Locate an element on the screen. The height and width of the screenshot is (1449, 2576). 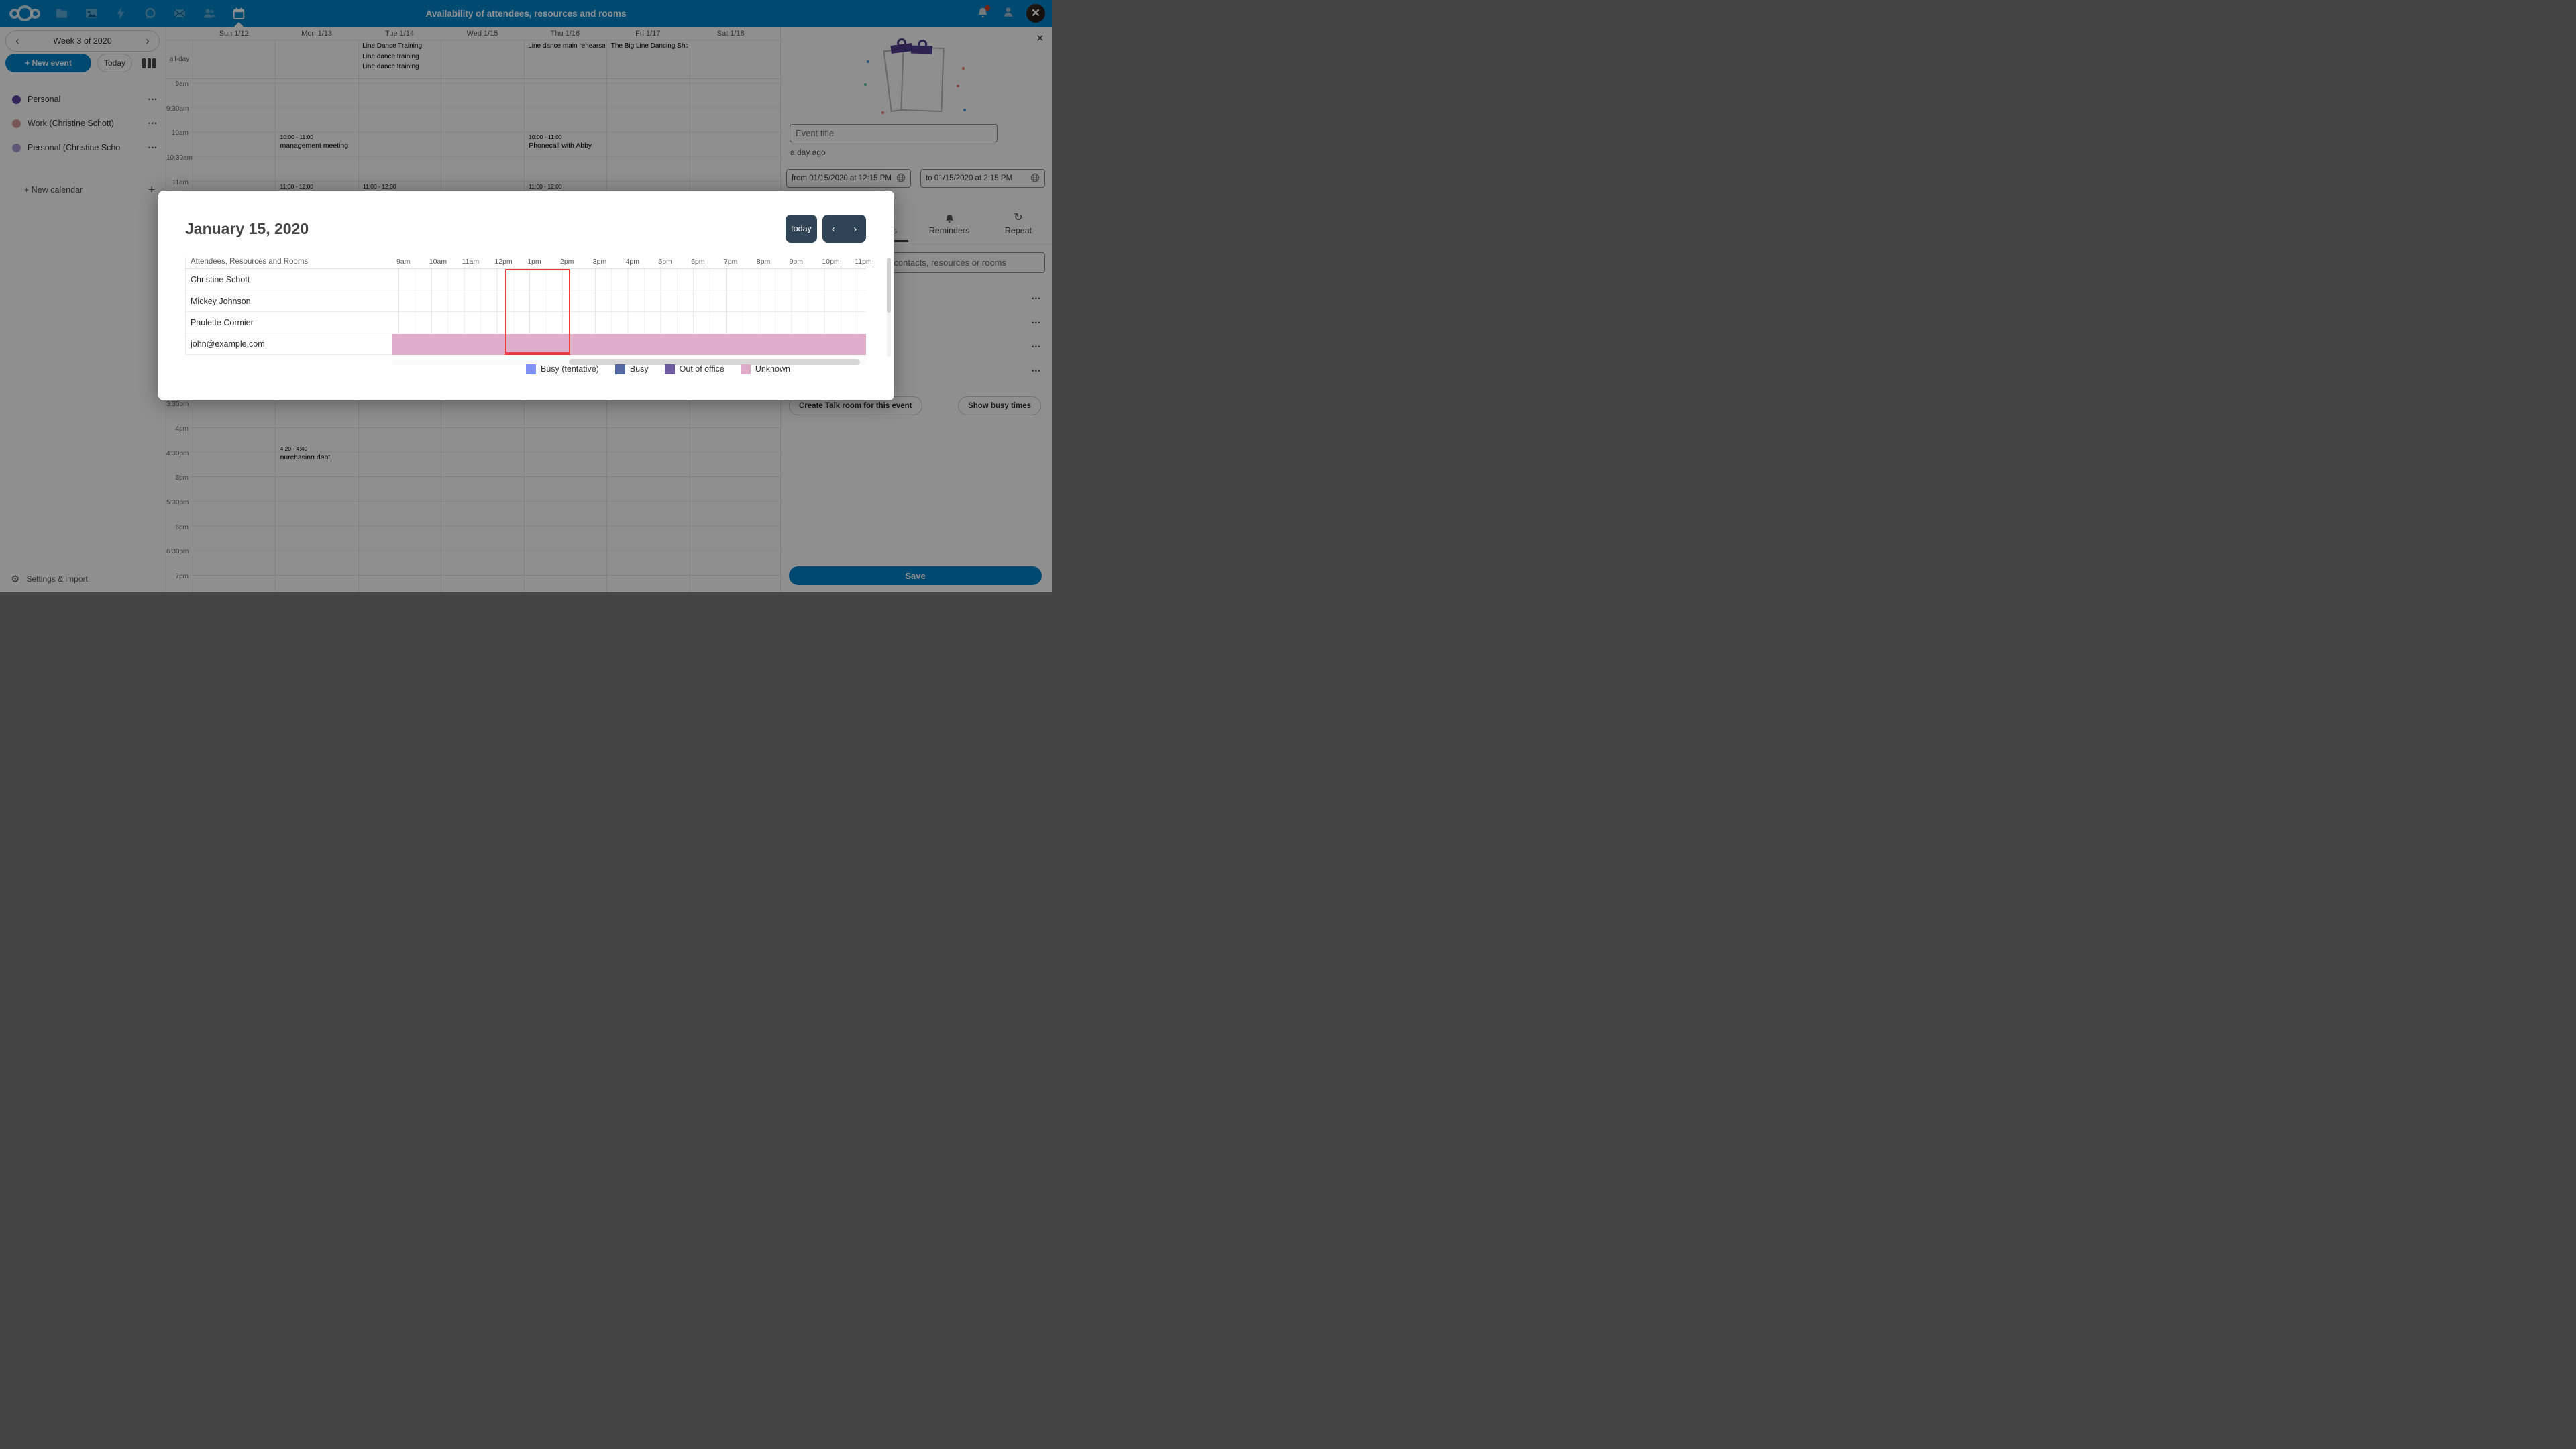
next-day-button: › is located at coordinates (855, 229).